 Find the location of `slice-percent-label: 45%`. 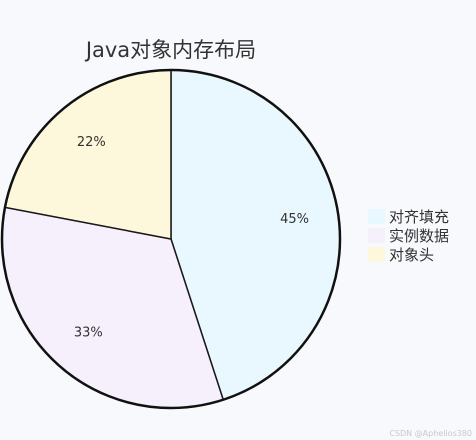

slice-percent-label: 45% is located at coordinates (294, 219).